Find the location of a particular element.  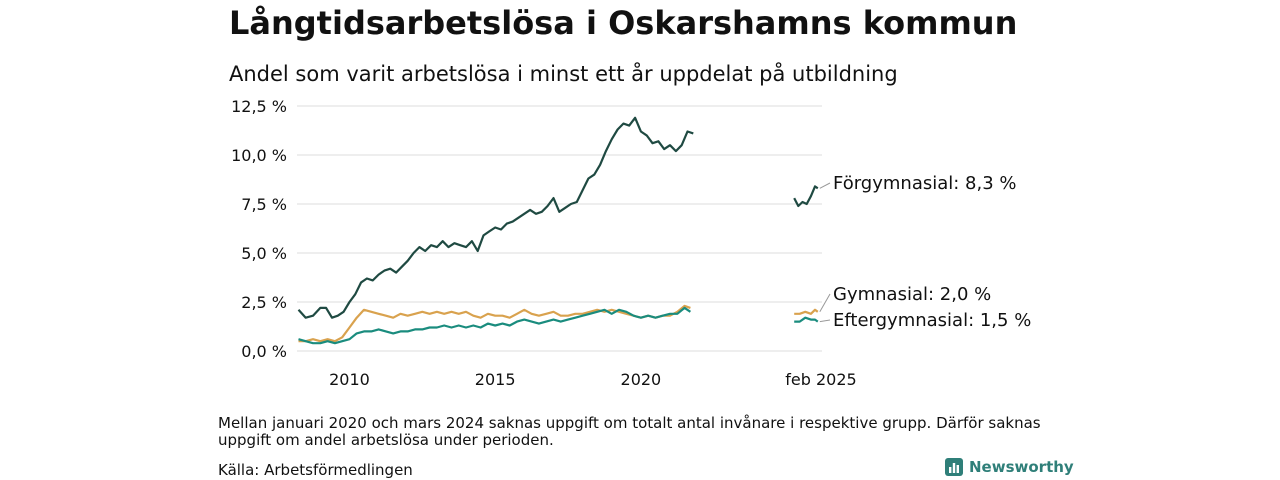

end-label-gymnasial: Gymnasial: 2,0 % is located at coordinates (912, 294).